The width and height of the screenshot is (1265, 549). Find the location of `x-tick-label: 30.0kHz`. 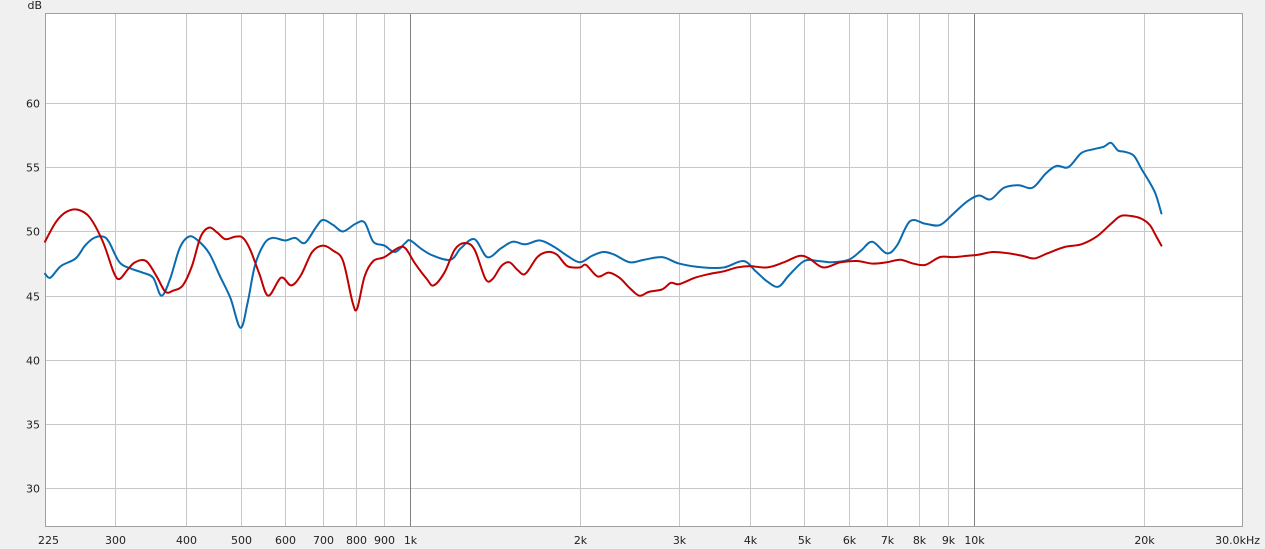

x-tick-label: 30.0kHz is located at coordinates (1237, 540).